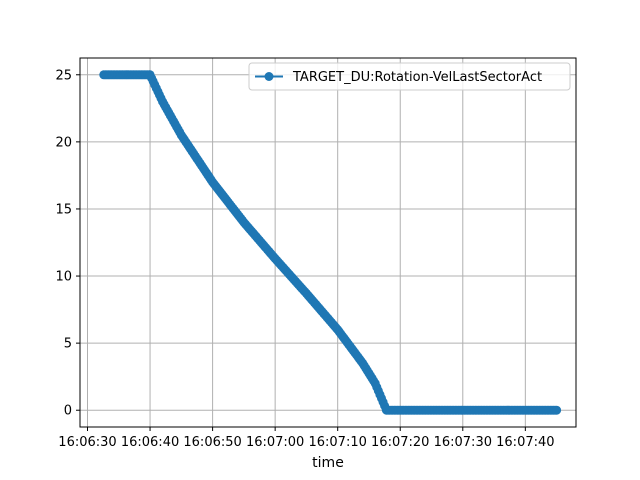 This screenshot has height=480, width=640. What do you see at coordinates (417, 77) in the screenshot?
I see `legend-entry-label: TARGET_DU:Rotation-VelLastSectorAct` at bounding box center [417, 77].